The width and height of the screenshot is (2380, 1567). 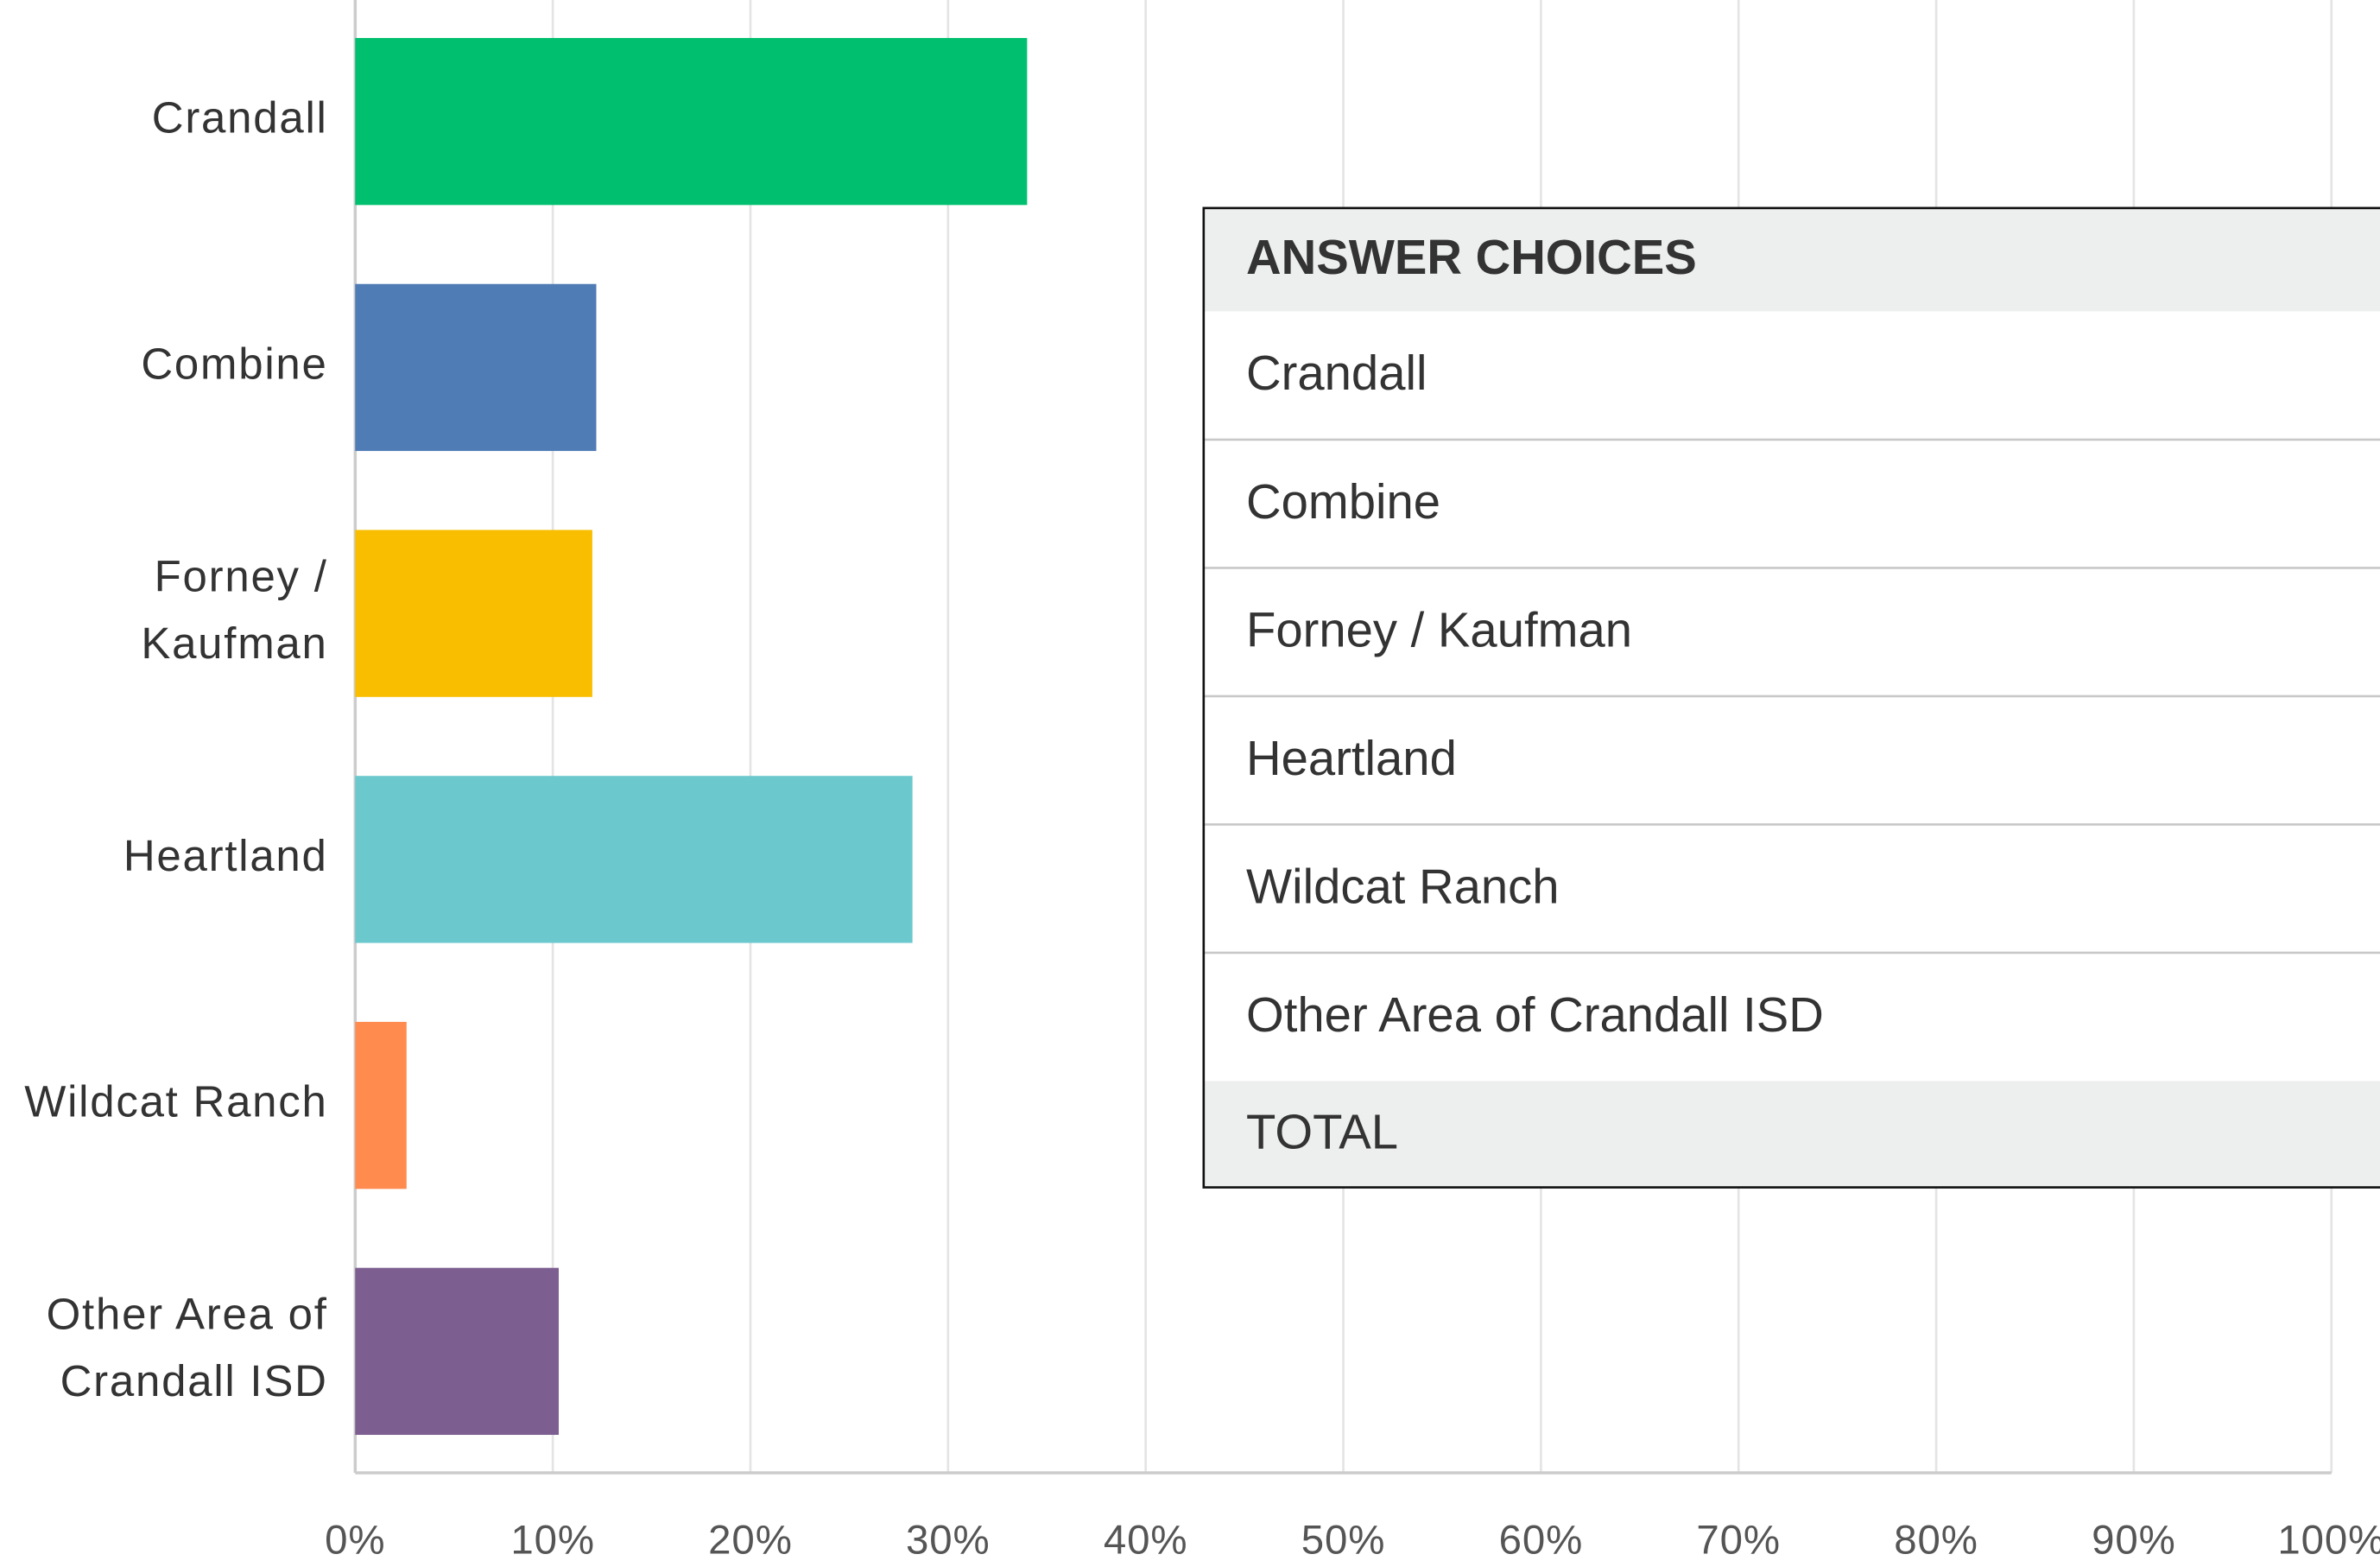 I want to click on x-tick-label: 20%, so click(x=750, y=1540).